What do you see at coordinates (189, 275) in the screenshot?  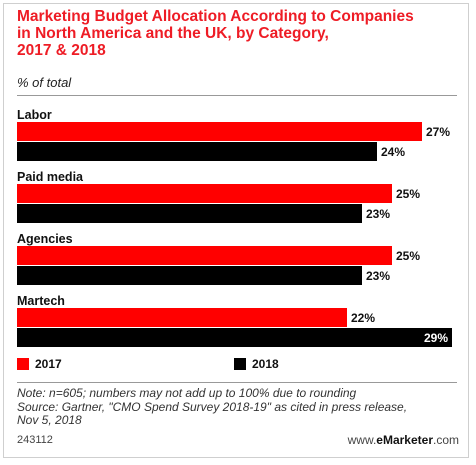 I see `bar-2018-agencies` at bounding box center [189, 275].